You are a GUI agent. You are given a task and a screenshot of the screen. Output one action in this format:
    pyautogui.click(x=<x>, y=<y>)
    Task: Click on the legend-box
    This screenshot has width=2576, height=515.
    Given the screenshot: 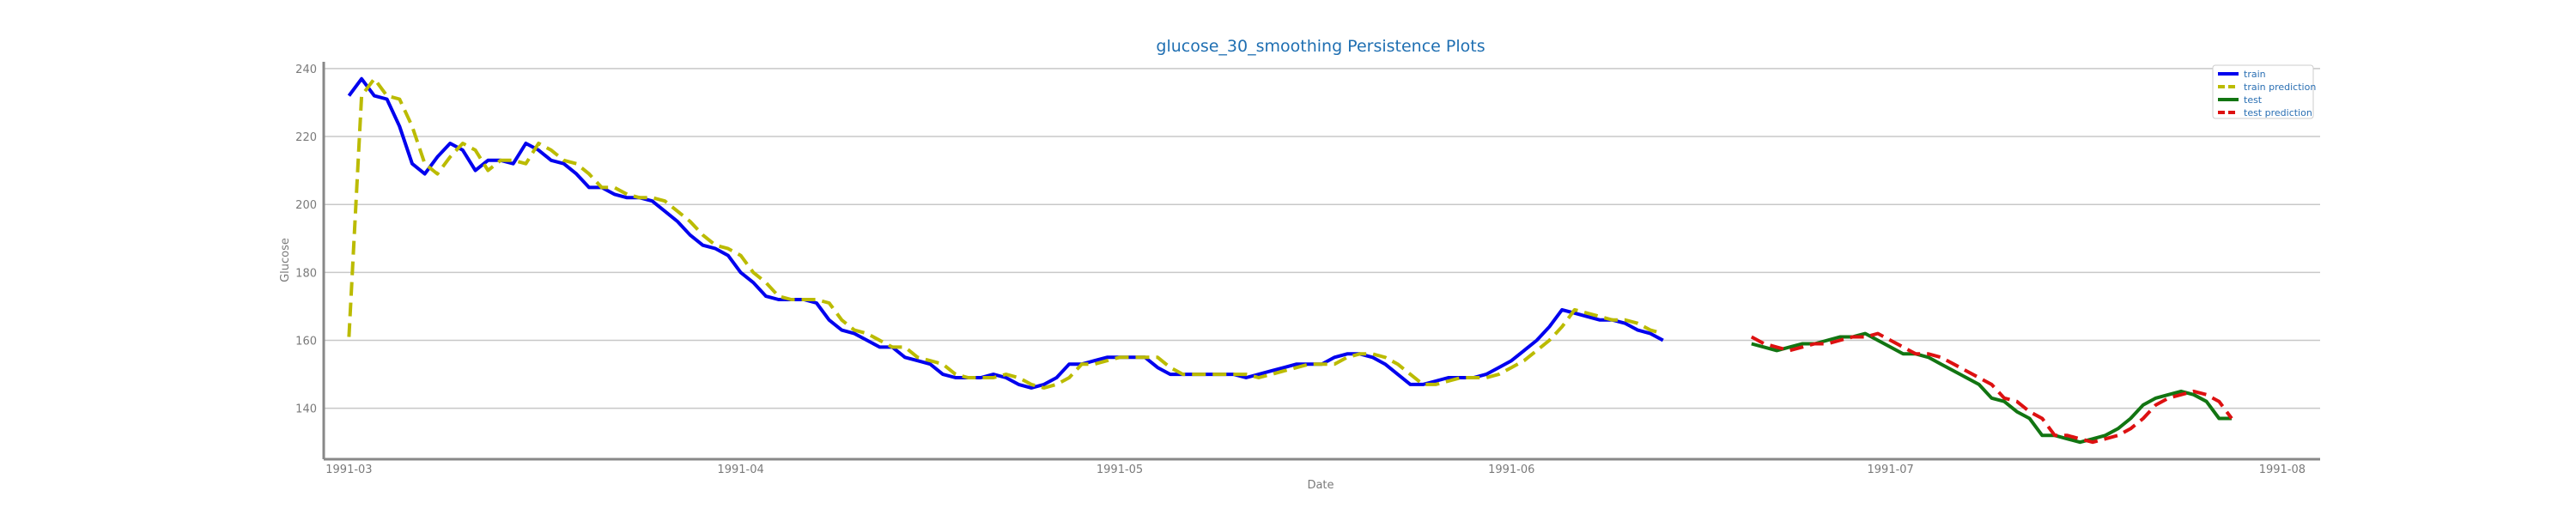 What is the action you would take?
    pyautogui.click(x=2263, y=91)
    